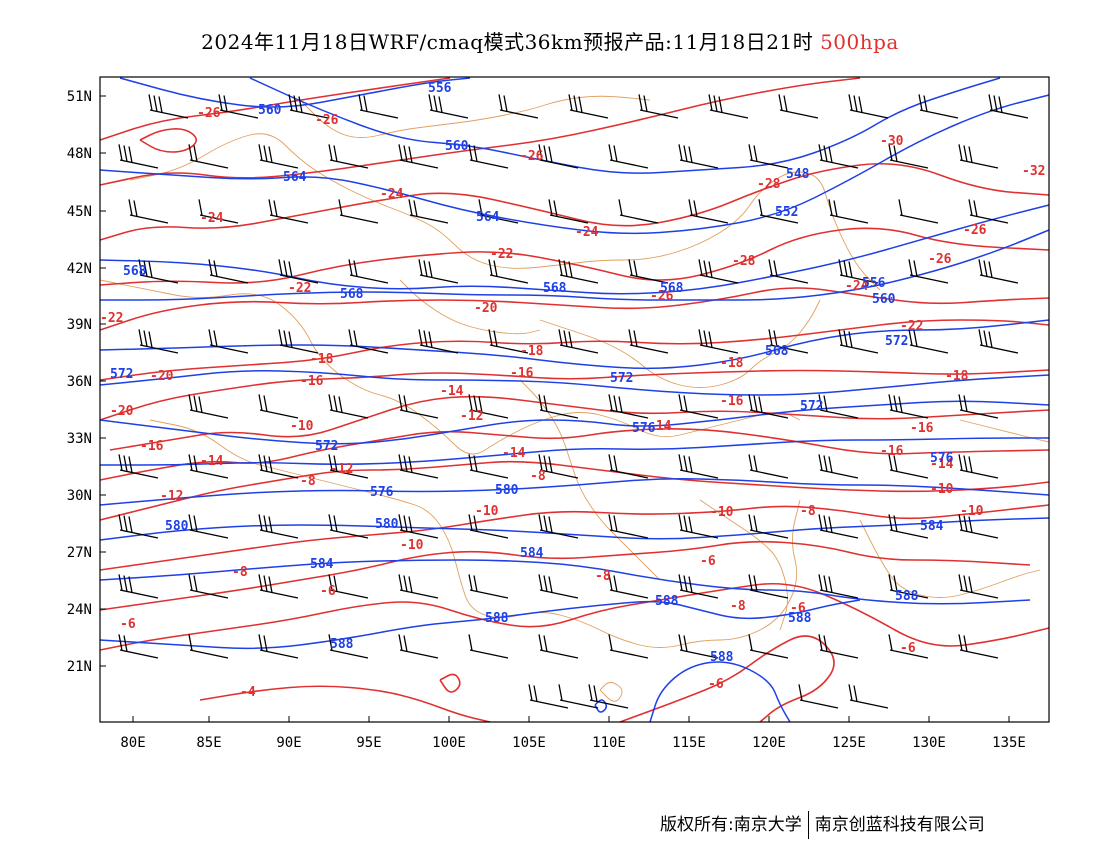 The image size is (1100, 850). What do you see at coordinates (341, 469) in the screenshot?
I see `temperature-label: -12` at bounding box center [341, 469].